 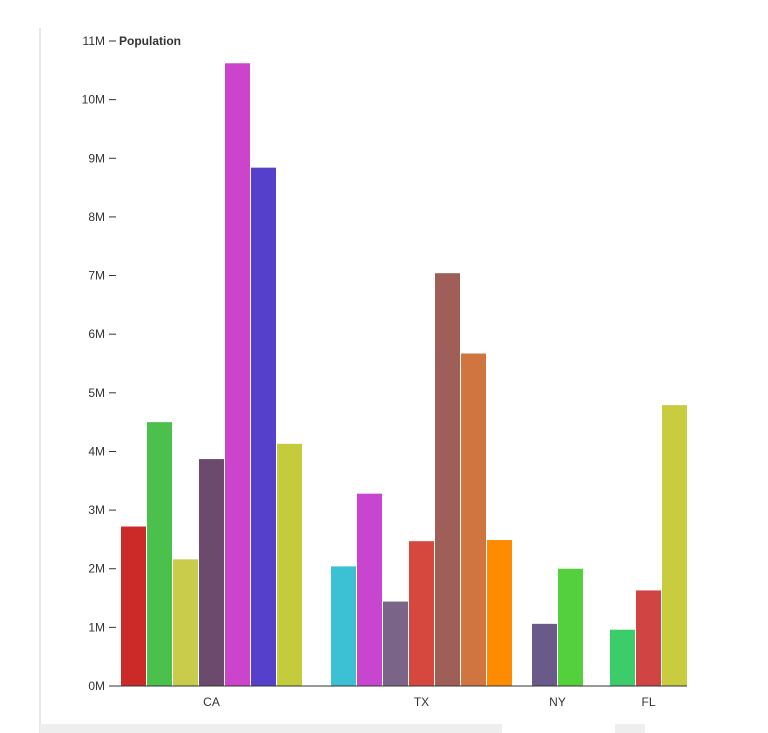 What do you see at coordinates (96, 451) in the screenshot?
I see `y-tick-label: 4M` at bounding box center [96, 451].